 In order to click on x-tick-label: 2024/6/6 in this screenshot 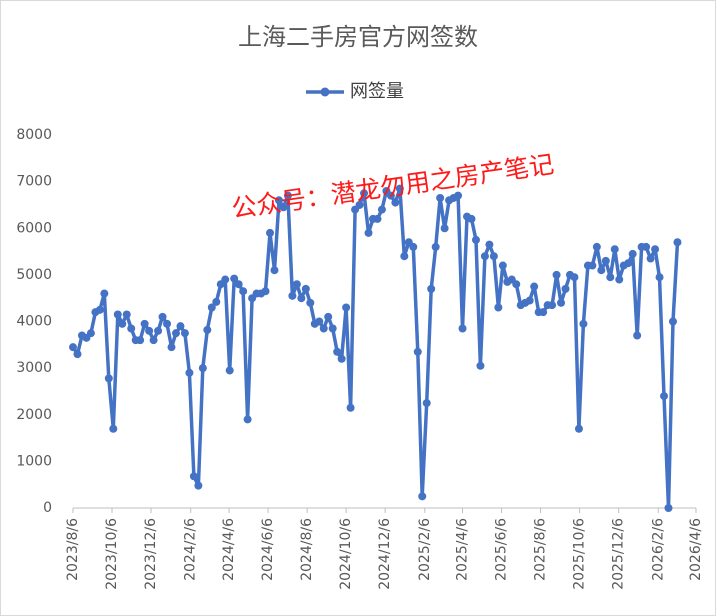, I will do `click(268, 549)`.